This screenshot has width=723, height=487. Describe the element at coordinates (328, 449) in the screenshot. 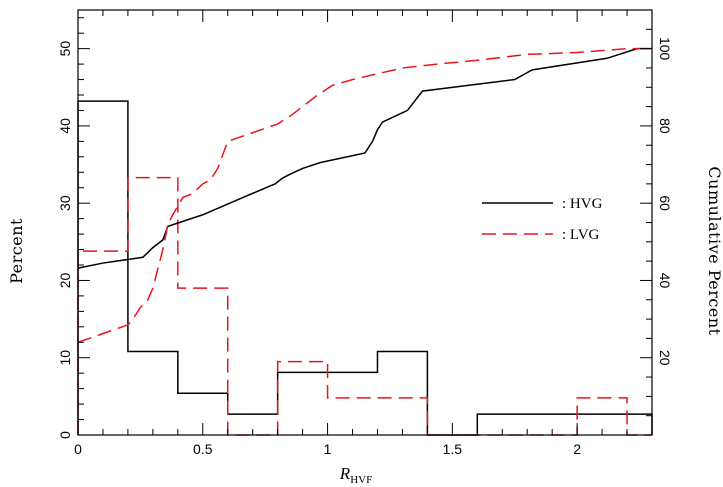

I see `x-tick-label: 1` at that location.